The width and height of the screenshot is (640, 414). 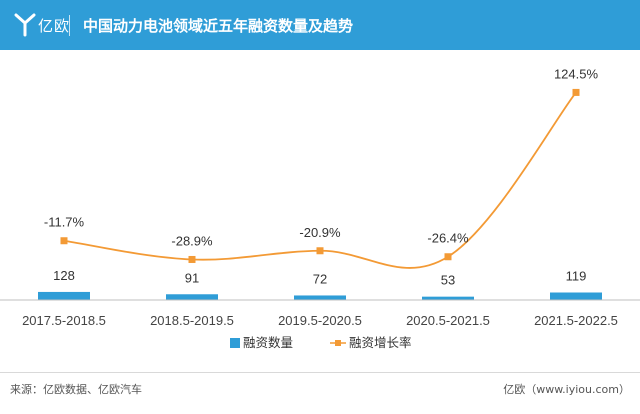 I want to click on bar-label-1: 91, so click(x=192, y=277).